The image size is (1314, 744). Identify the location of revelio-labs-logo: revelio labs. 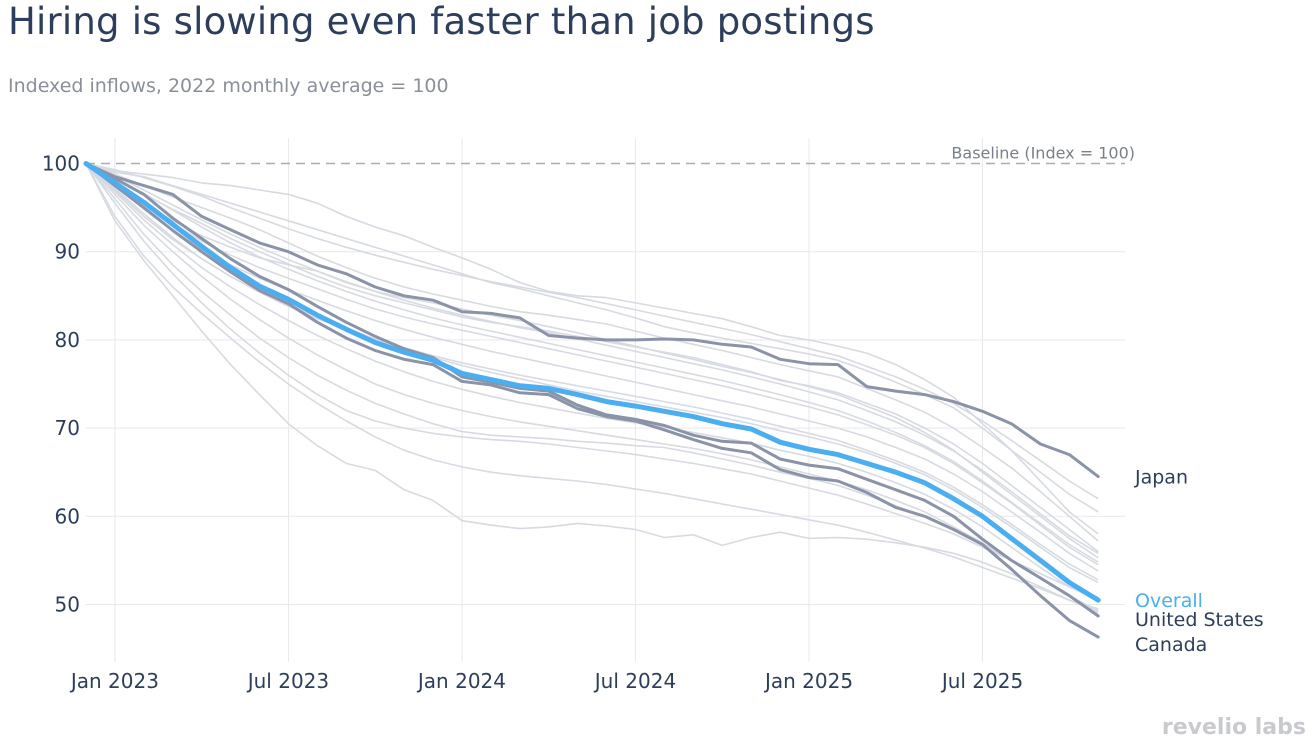
(1233, 727).